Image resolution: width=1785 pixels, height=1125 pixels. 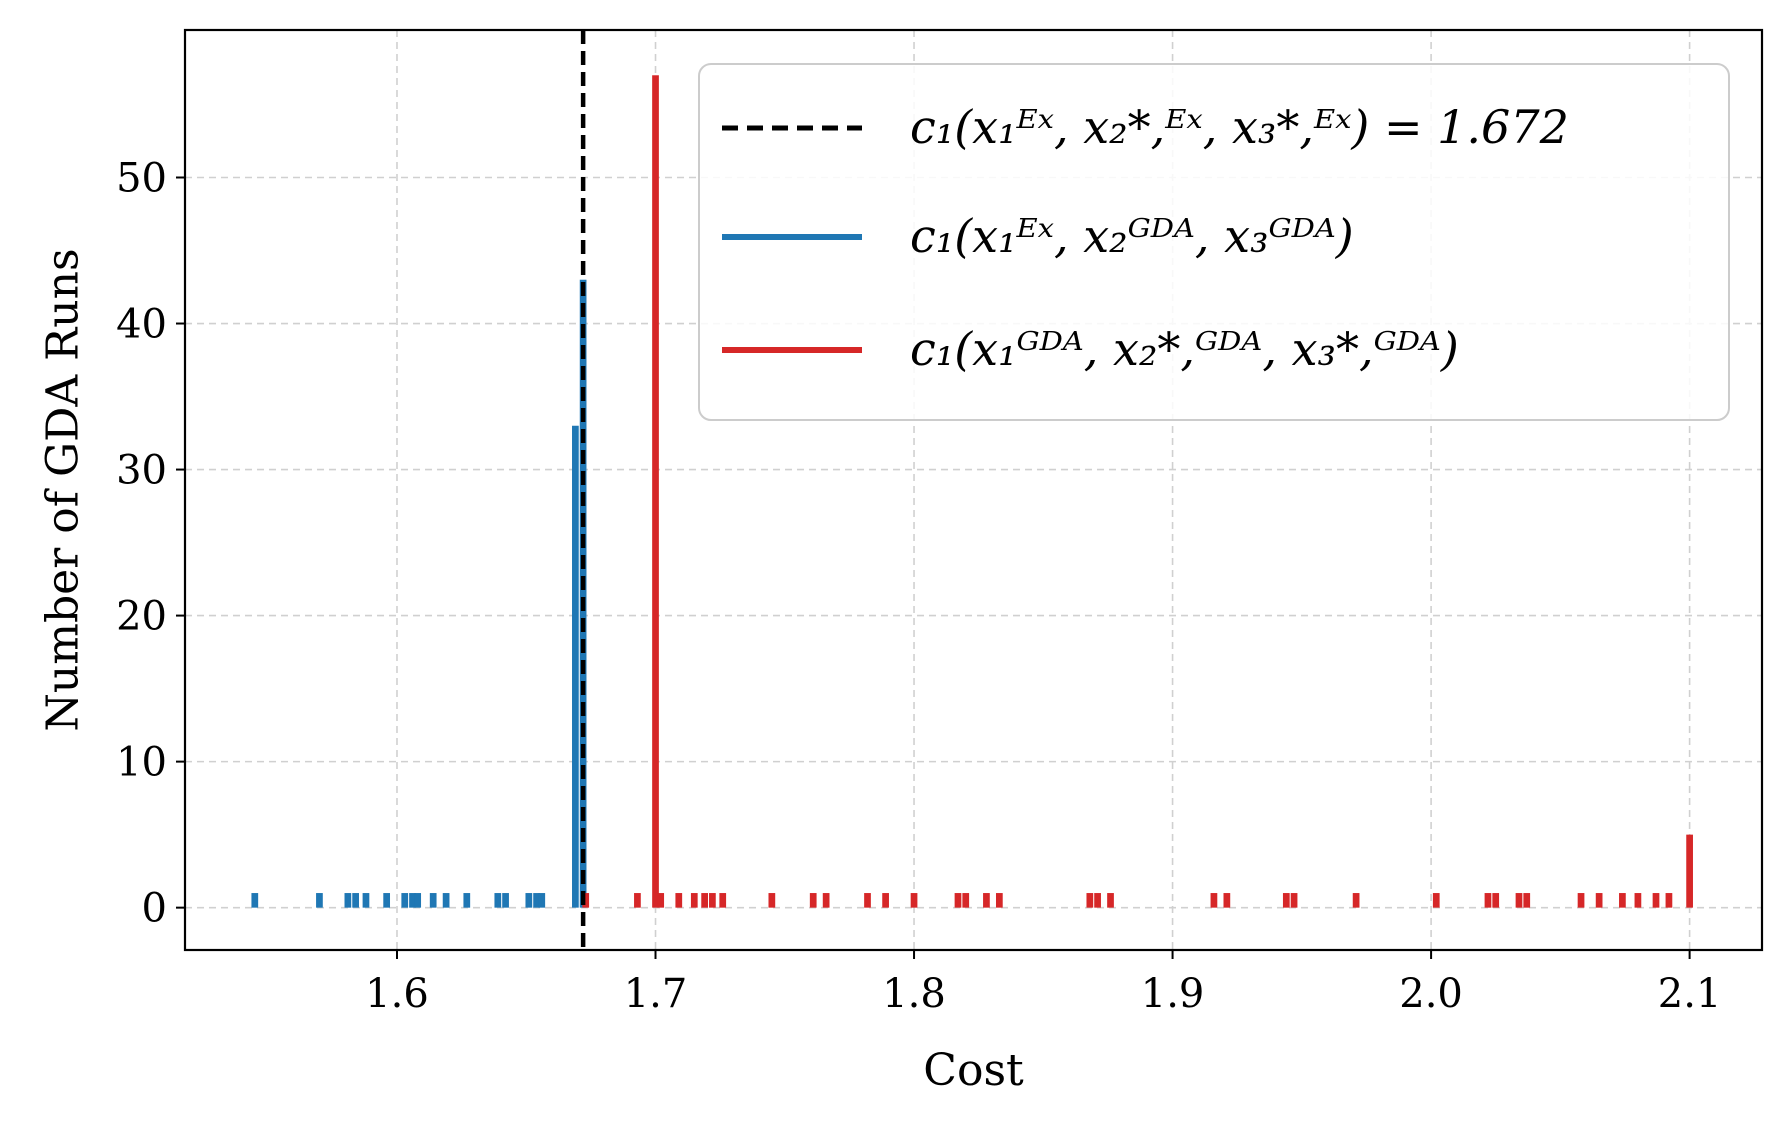 I want to click on legend-label-series-1: c₁(x₁ᴳᴰᴬ, x₂*,ᴳᴰᴬ, x₃*,ᴳᴰᴬ), so click(x=1184, y=349).